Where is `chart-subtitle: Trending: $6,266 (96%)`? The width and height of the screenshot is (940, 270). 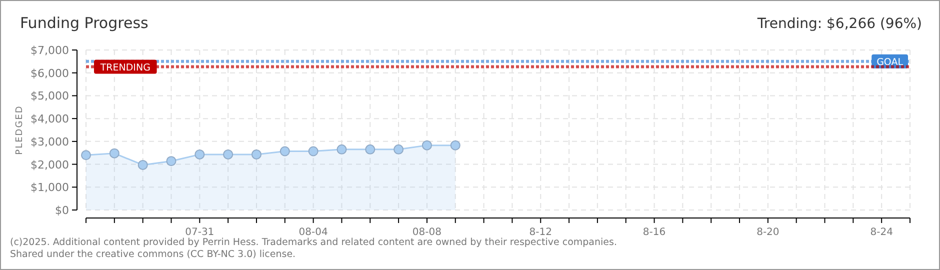 chart-subtitle: Trending: $6,266 (96%) is located at coordinates (839, 24).